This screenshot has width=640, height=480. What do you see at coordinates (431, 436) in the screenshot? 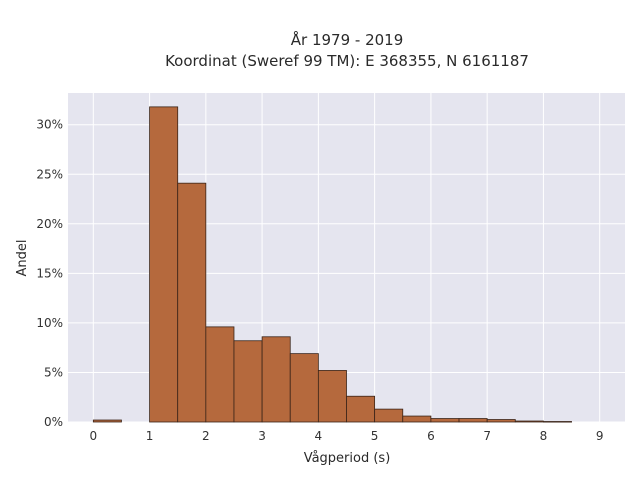
I see `x-tick-label: 6` at bounding box center [431, 436].